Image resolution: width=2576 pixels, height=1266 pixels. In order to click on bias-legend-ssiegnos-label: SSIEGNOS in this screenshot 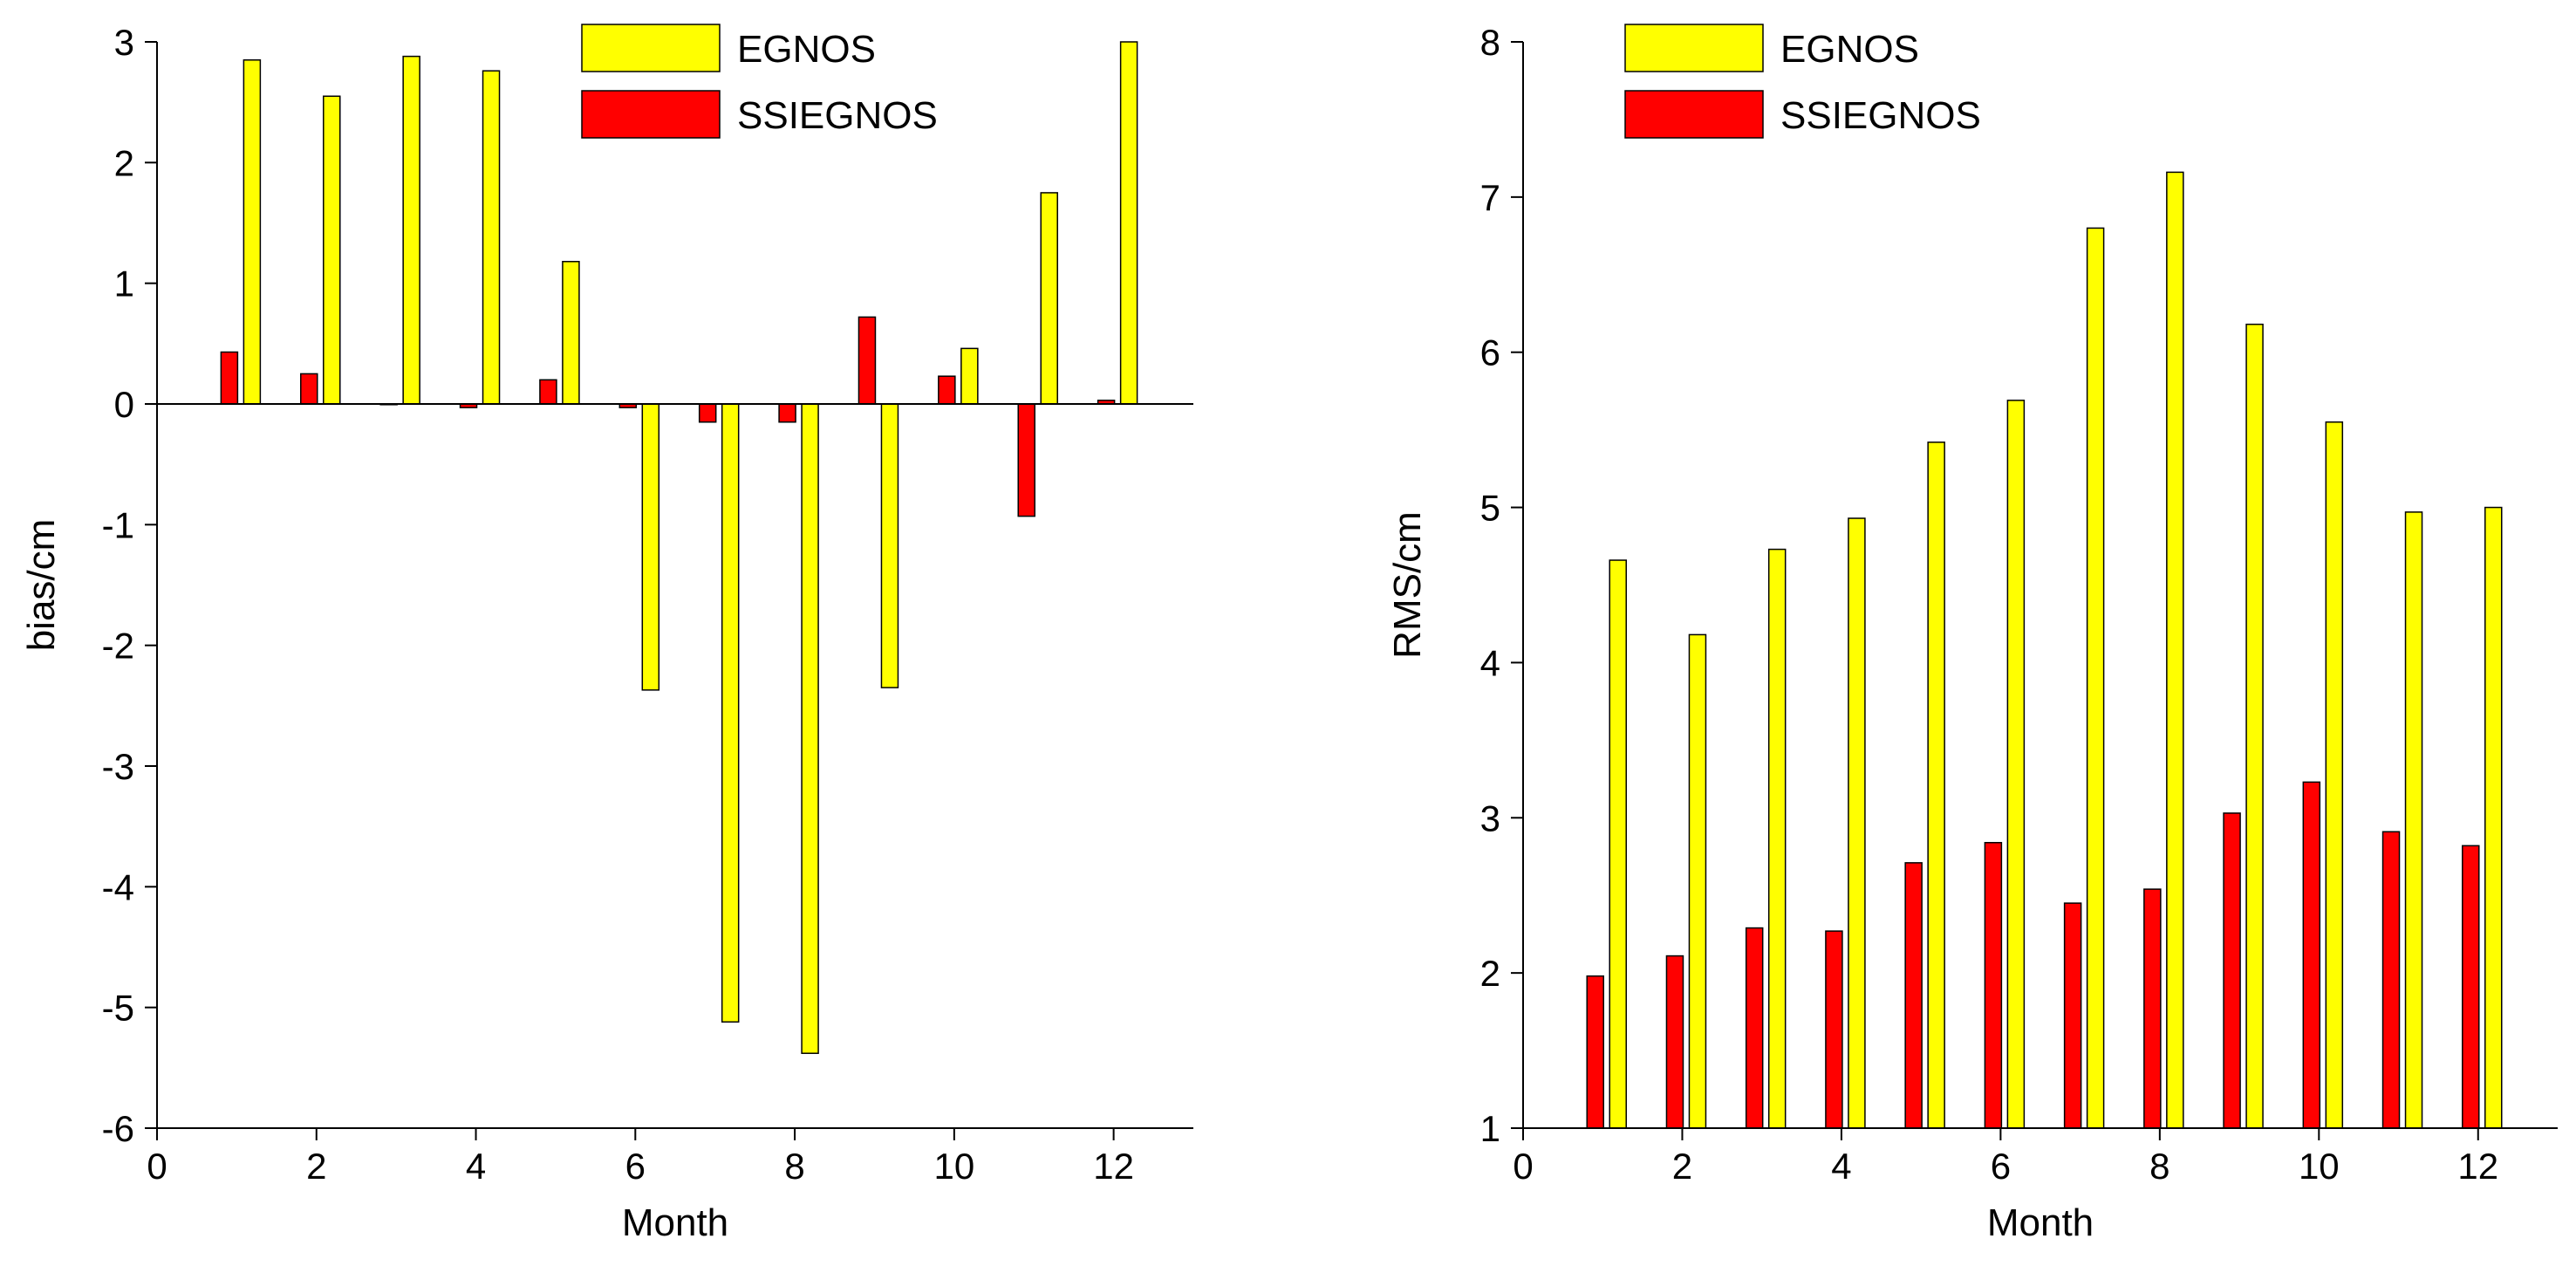, I will do `click(837, 116)`.